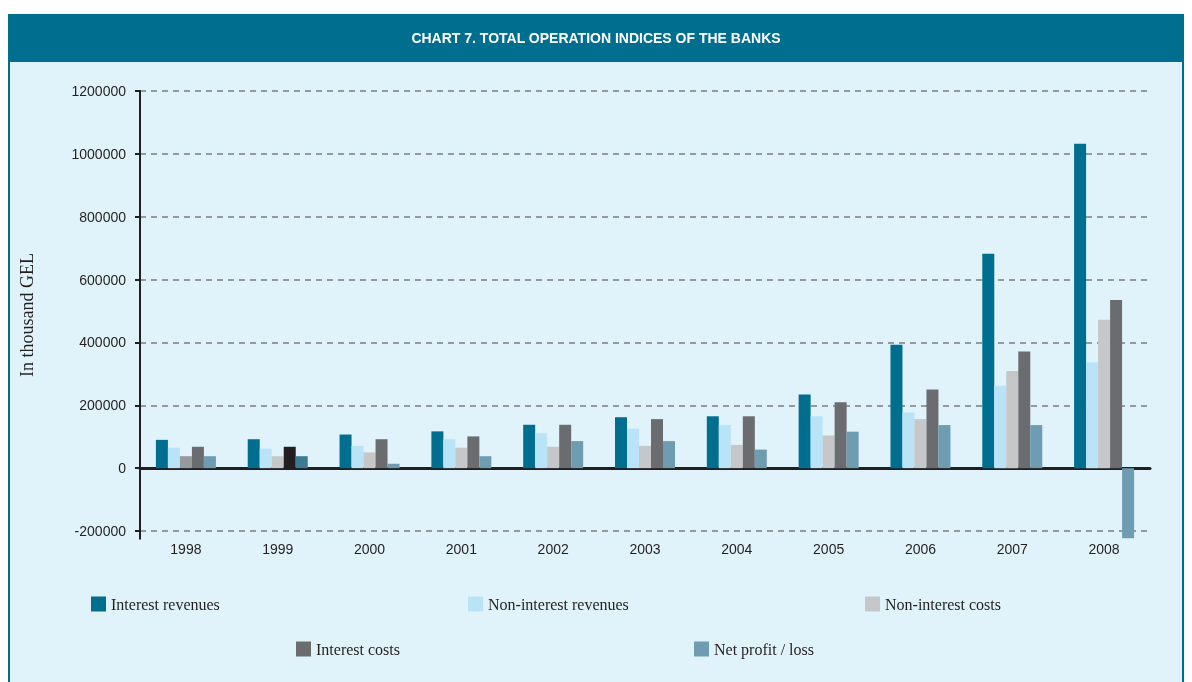 The width and height of the screenshot is (1192, 682). What do you see at coordinates (99, 153) in the screenshot?
I see `y-tick-label: 1000000` at bounding box center [99, 153].